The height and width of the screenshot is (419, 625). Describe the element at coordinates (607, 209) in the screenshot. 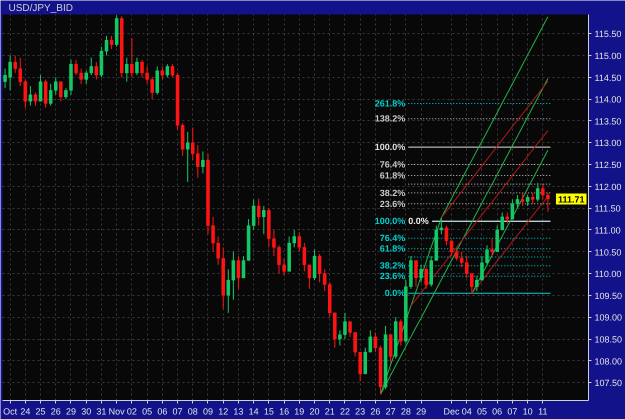

I see `y-tick-label: 111.50` at that location.